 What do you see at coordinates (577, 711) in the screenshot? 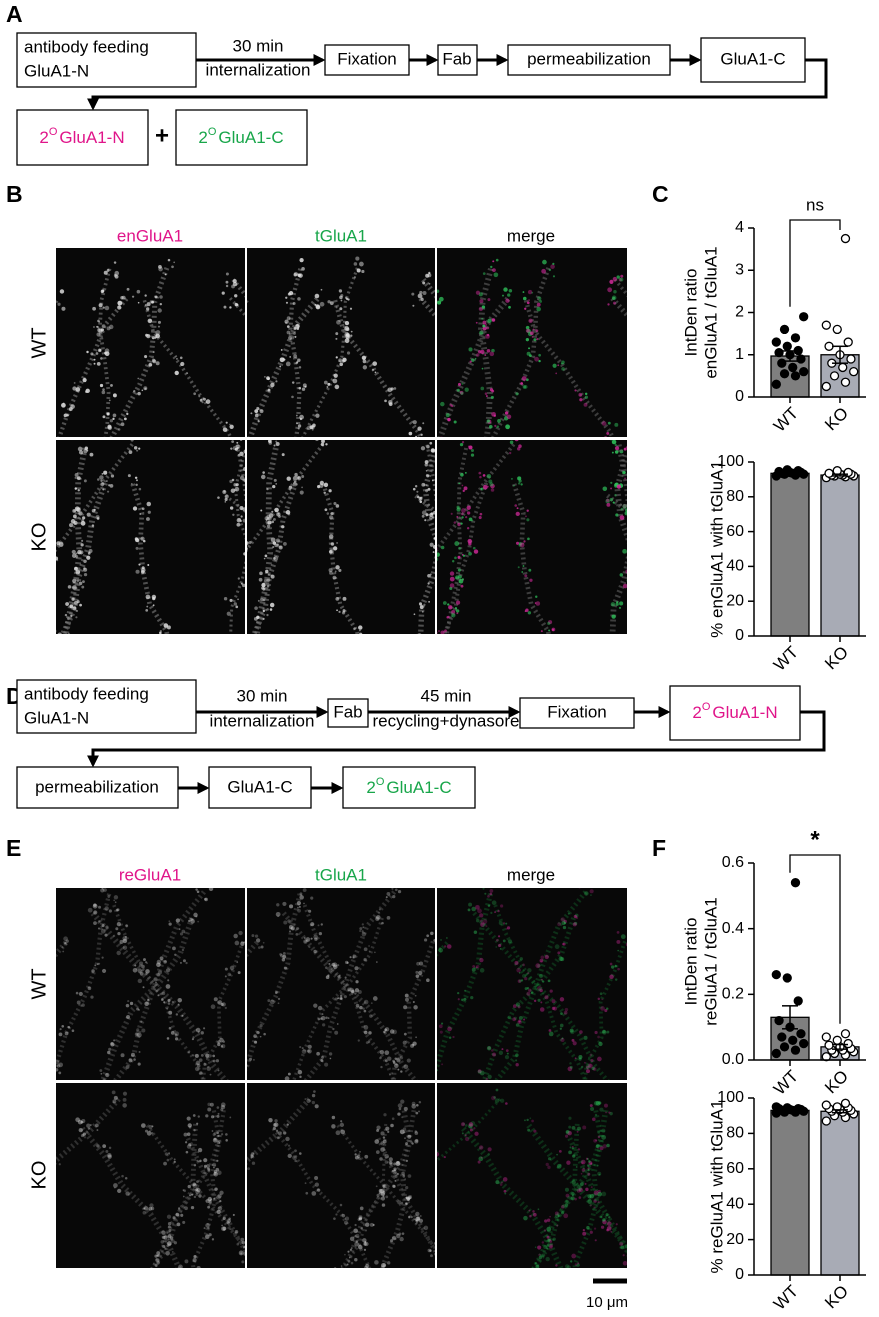
I see `box-text: Fixation` at bounding box center [577, 711].